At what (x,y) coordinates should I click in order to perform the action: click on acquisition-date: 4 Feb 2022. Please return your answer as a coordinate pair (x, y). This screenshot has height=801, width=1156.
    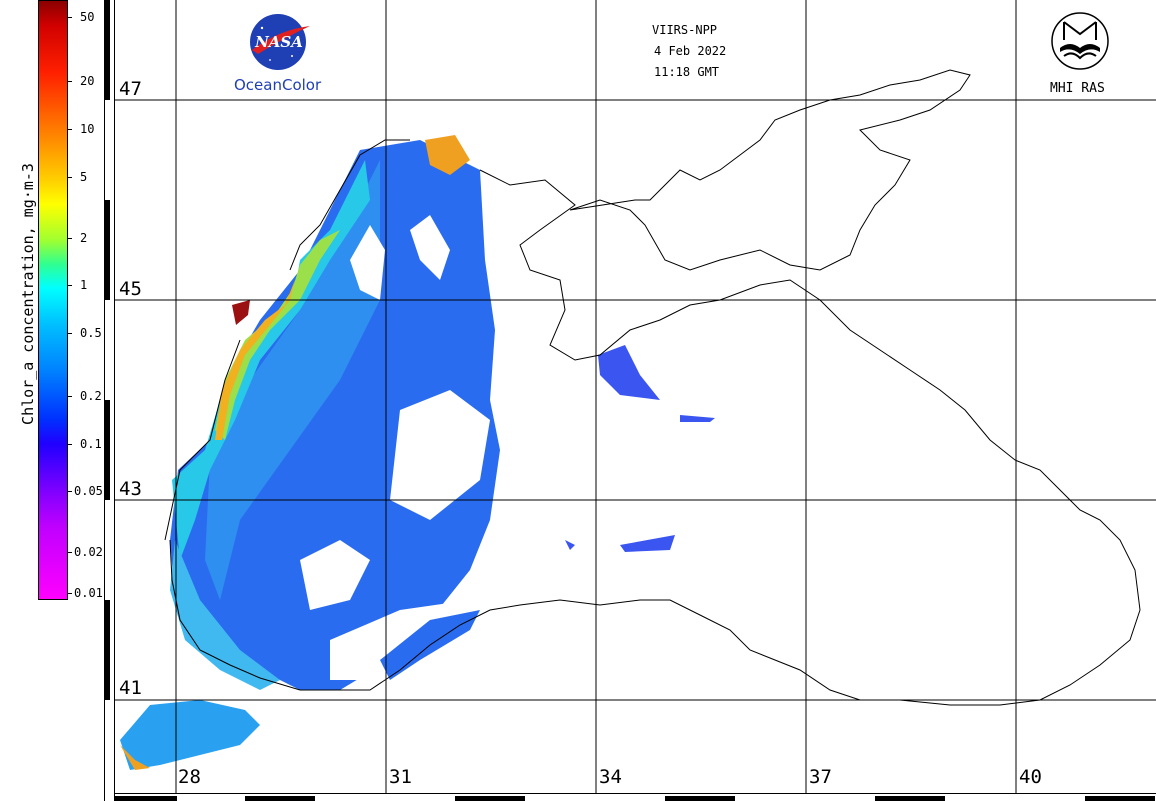
    Looking at the image, I should click on (690, 51).